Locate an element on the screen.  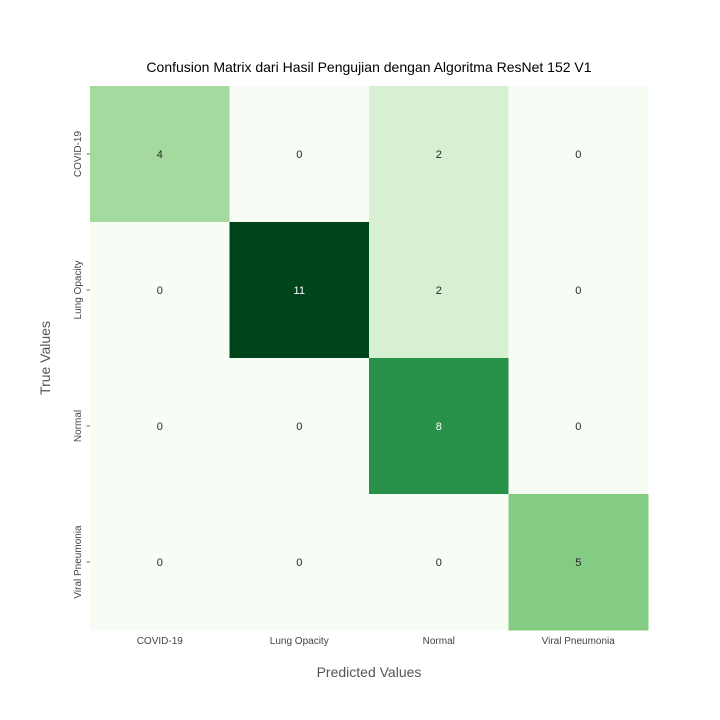
y-tick-label: Normal is located at coordinates (78, 426).